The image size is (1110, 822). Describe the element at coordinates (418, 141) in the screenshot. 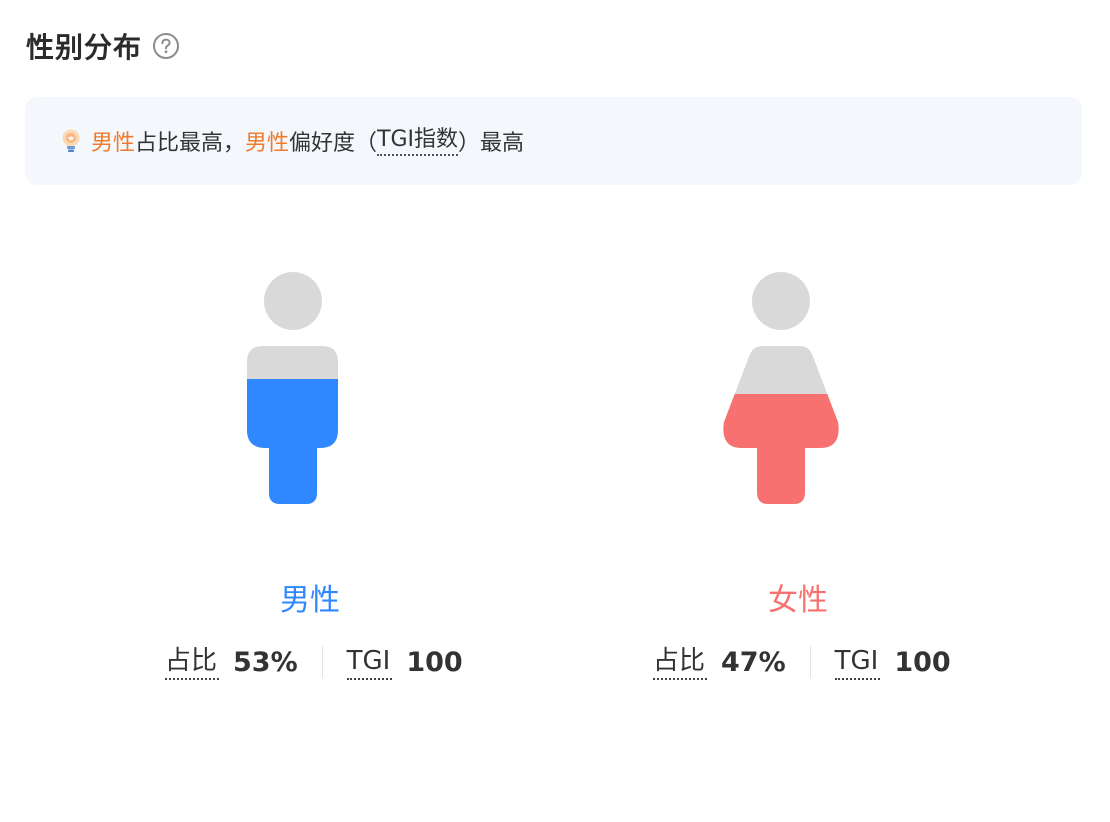

I see `tgi-index-term: TGI指数` at that location.